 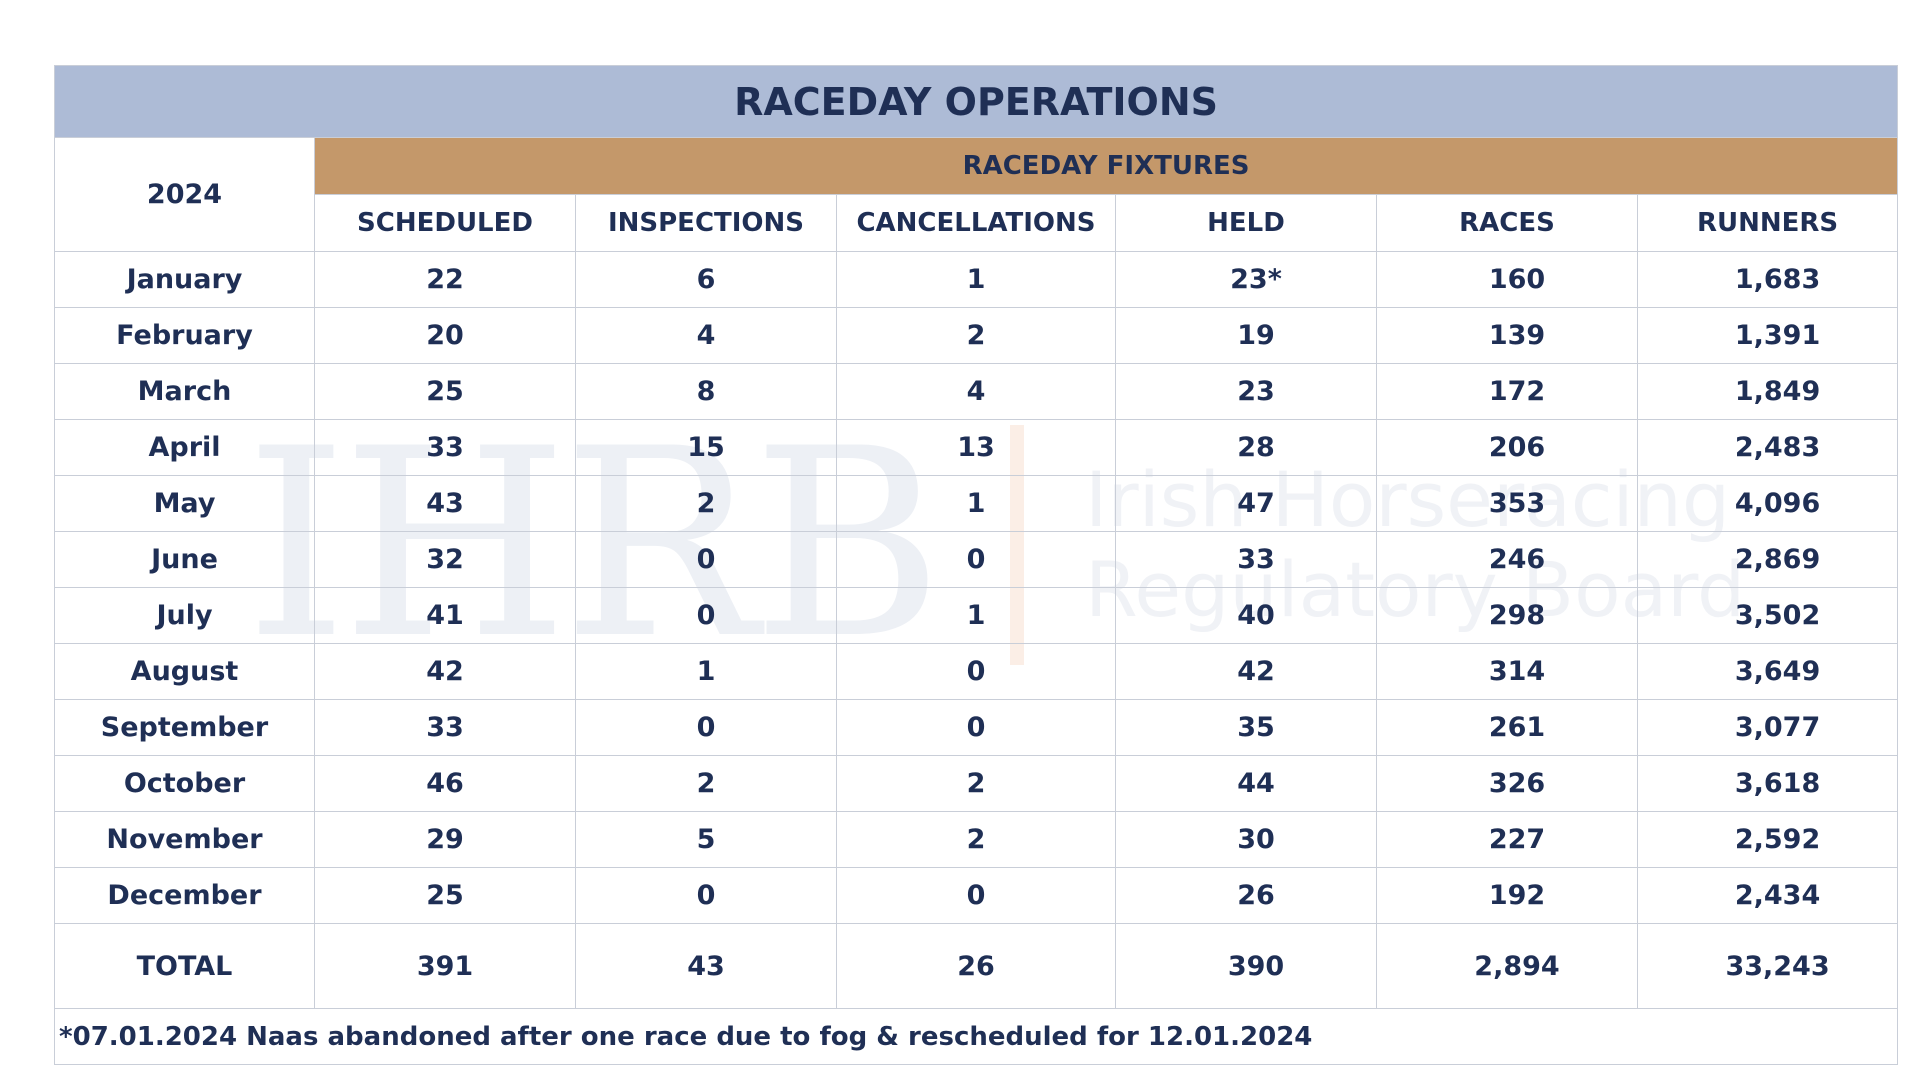 I want to click on cancellations-cell: 4, so click(x=976, y=391).